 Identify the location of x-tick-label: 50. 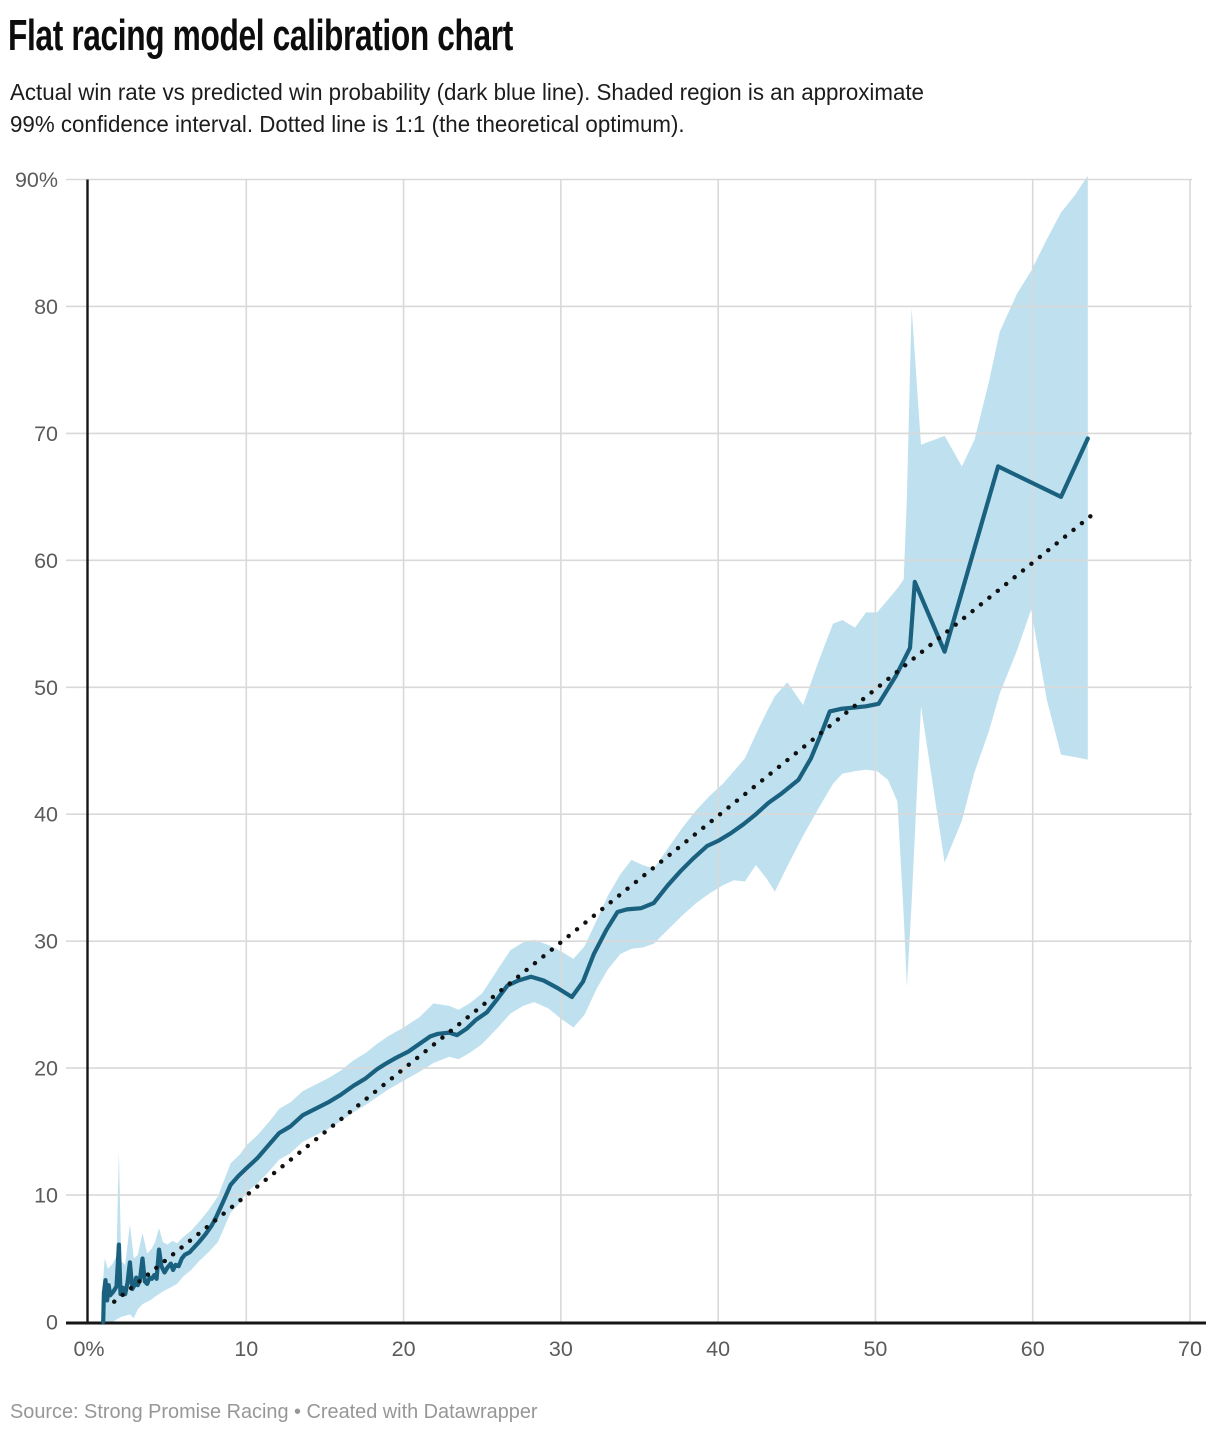
(875, 1349).